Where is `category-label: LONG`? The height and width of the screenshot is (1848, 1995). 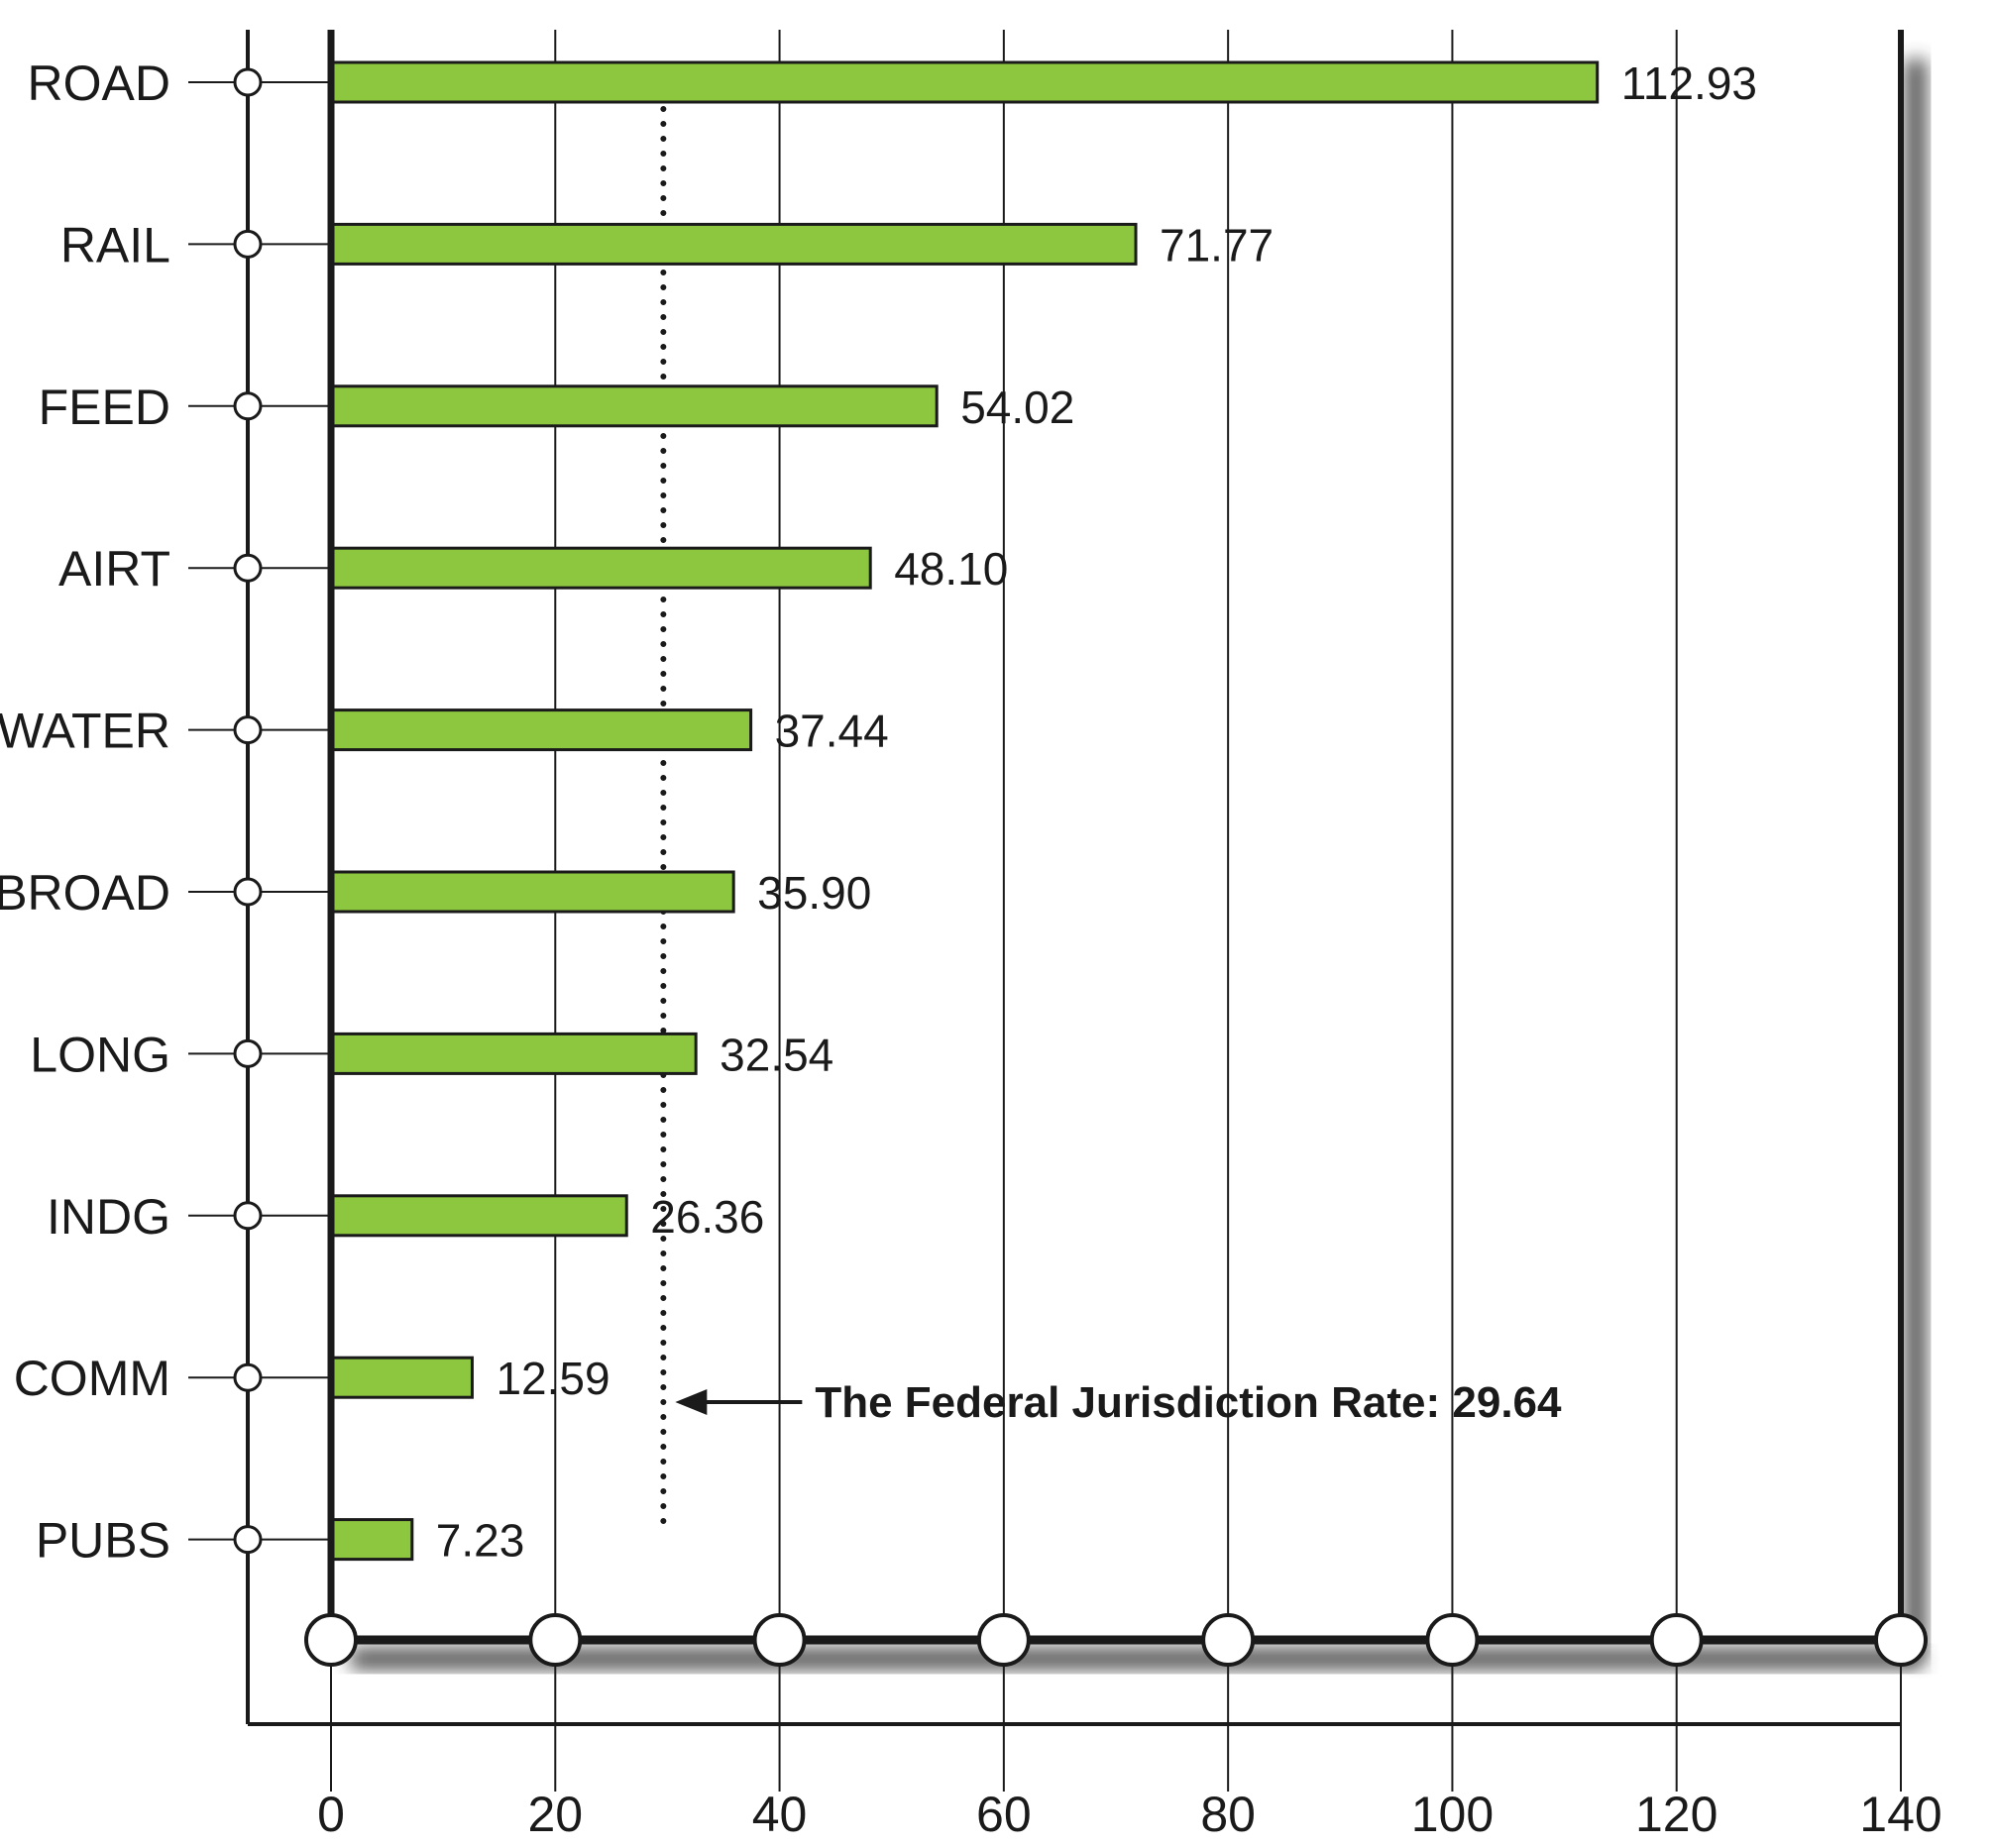 category-label: LONG is located at coordinates (100, 1054).